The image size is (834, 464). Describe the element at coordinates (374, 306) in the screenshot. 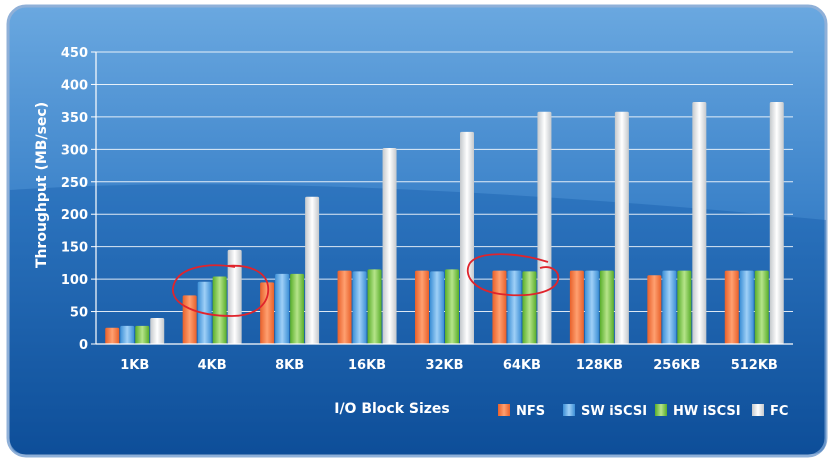

I see `bar-hw-iscsi-16kb` at that location.